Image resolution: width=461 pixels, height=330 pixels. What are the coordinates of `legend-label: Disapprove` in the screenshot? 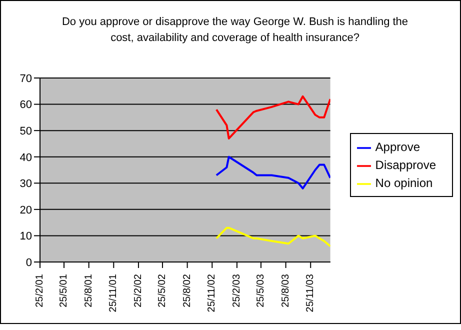 It's located at (405, 165).